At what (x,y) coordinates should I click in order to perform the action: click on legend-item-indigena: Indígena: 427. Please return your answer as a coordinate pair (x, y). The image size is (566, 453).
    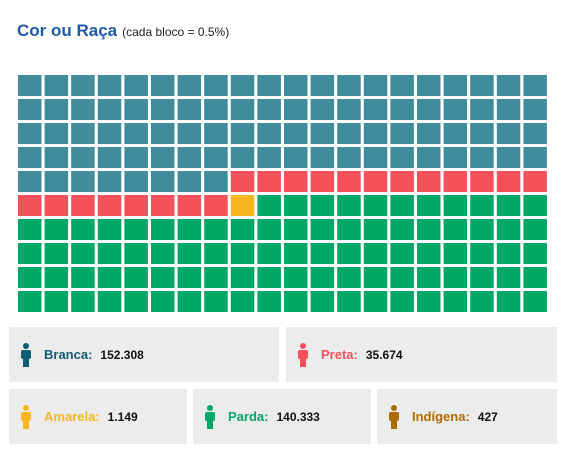
    Looking at the image, I should click on (467, 416).